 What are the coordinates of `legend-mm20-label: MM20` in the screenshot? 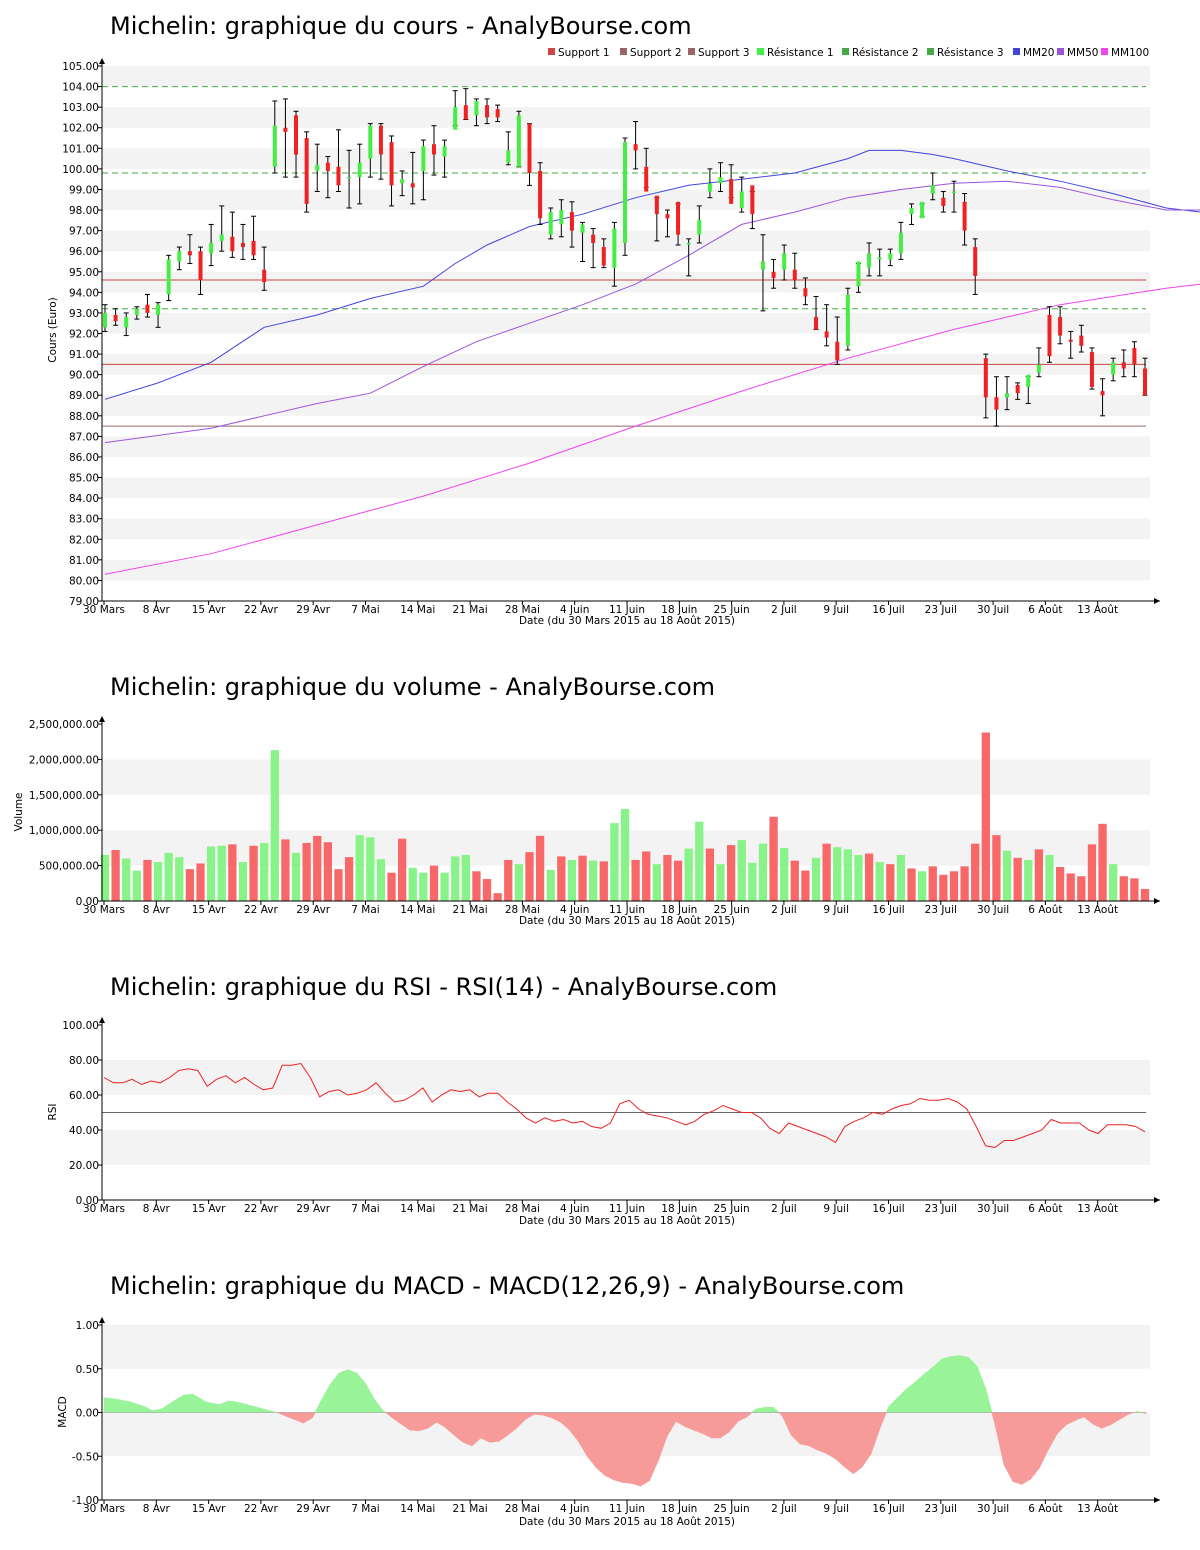 It's located at (1038, 53).